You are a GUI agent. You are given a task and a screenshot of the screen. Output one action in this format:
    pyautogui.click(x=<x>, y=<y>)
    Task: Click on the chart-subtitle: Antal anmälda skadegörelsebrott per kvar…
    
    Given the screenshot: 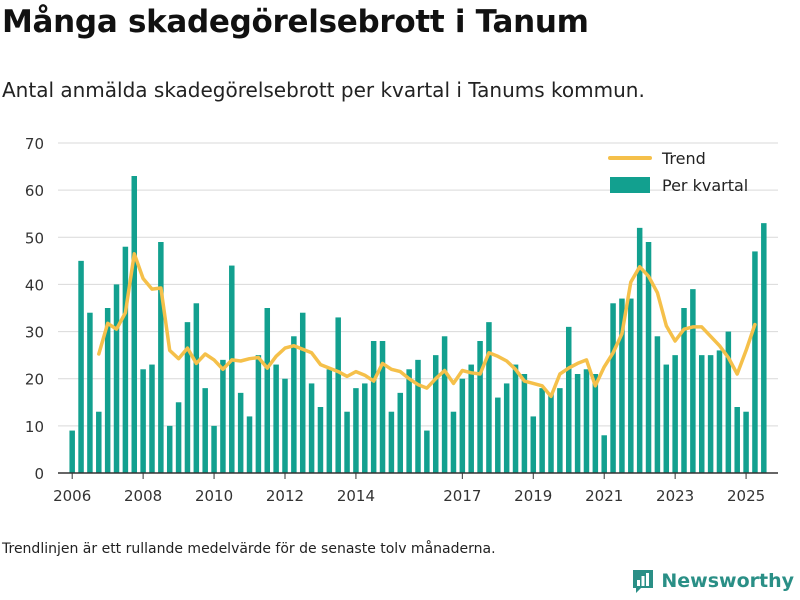 What is the action you would take?
    pyautogui.click(x=323, y=90)
    